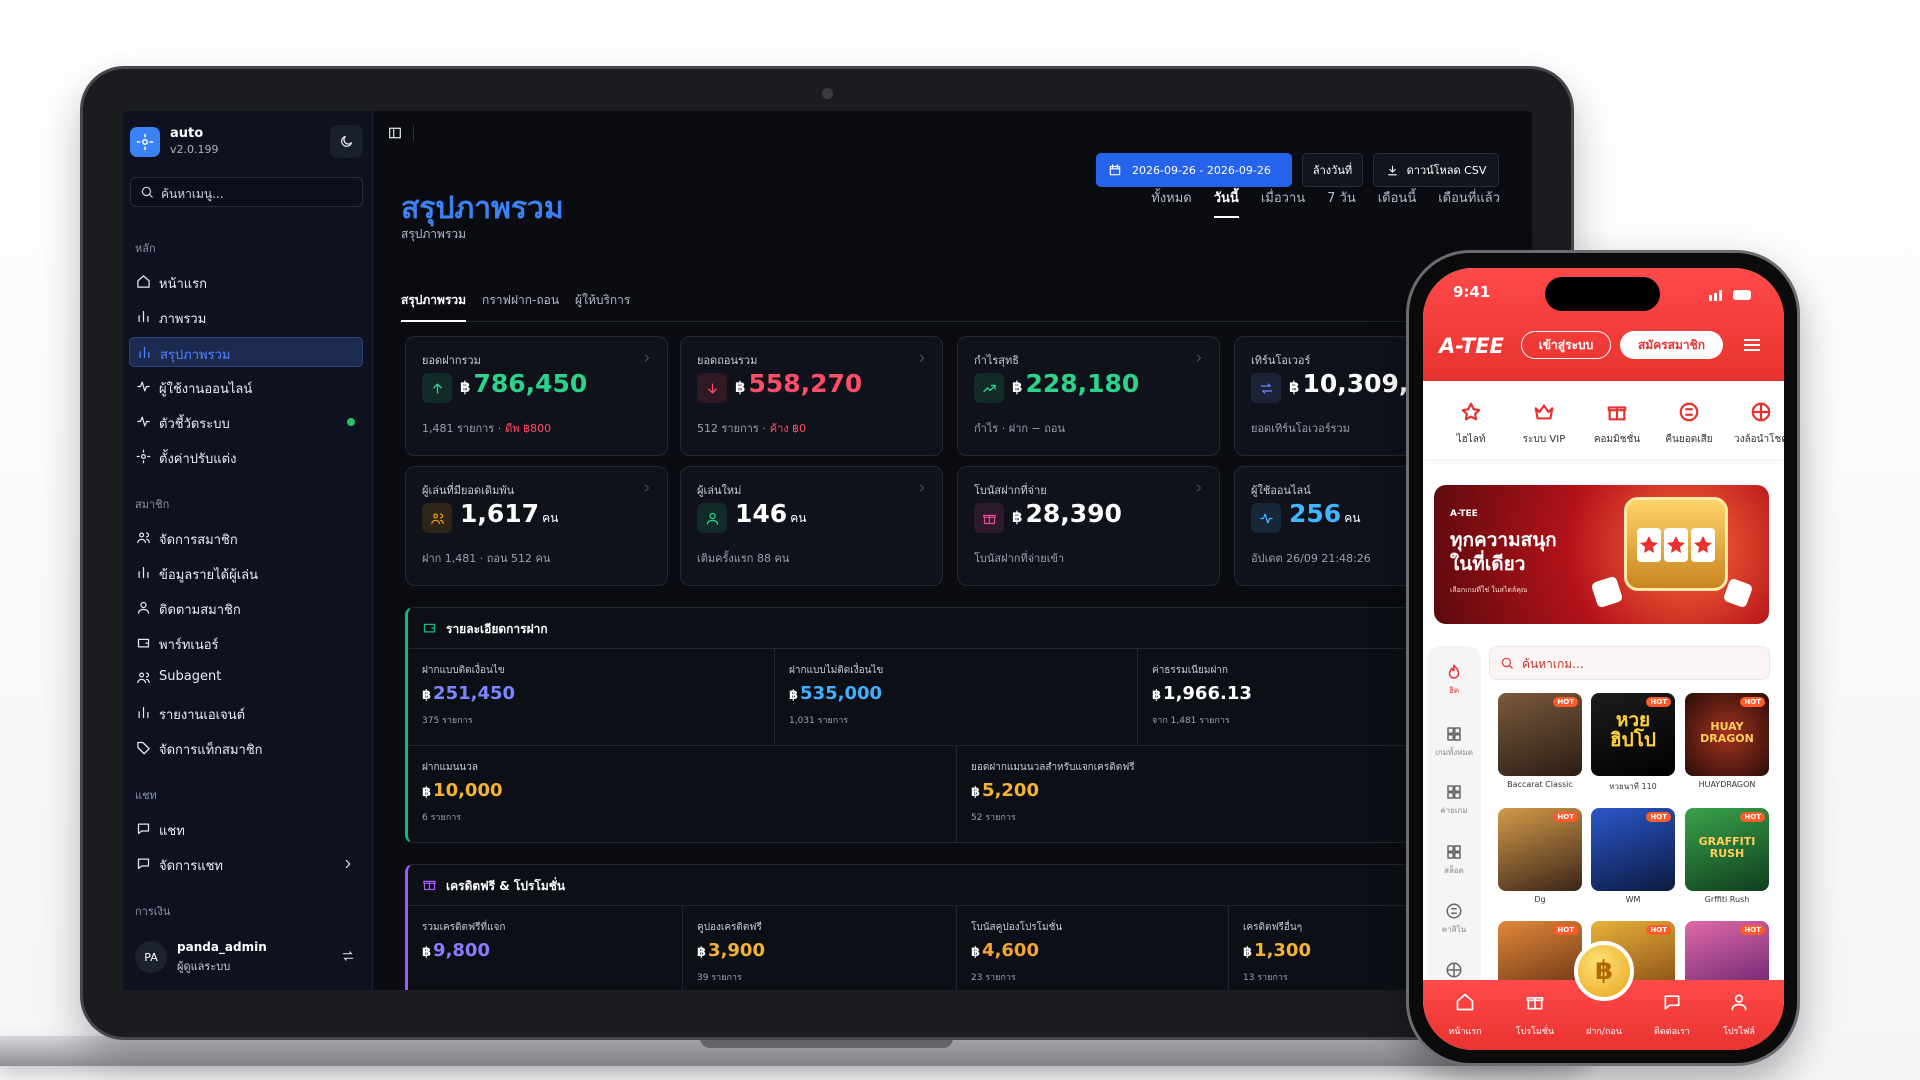 The image size is (1920, 1080). What do you see at coordinates (1727, 734) in the screenshot?
I see `game-tile: HOT HUAY DRAGON` at bounding box center [1727, 734].